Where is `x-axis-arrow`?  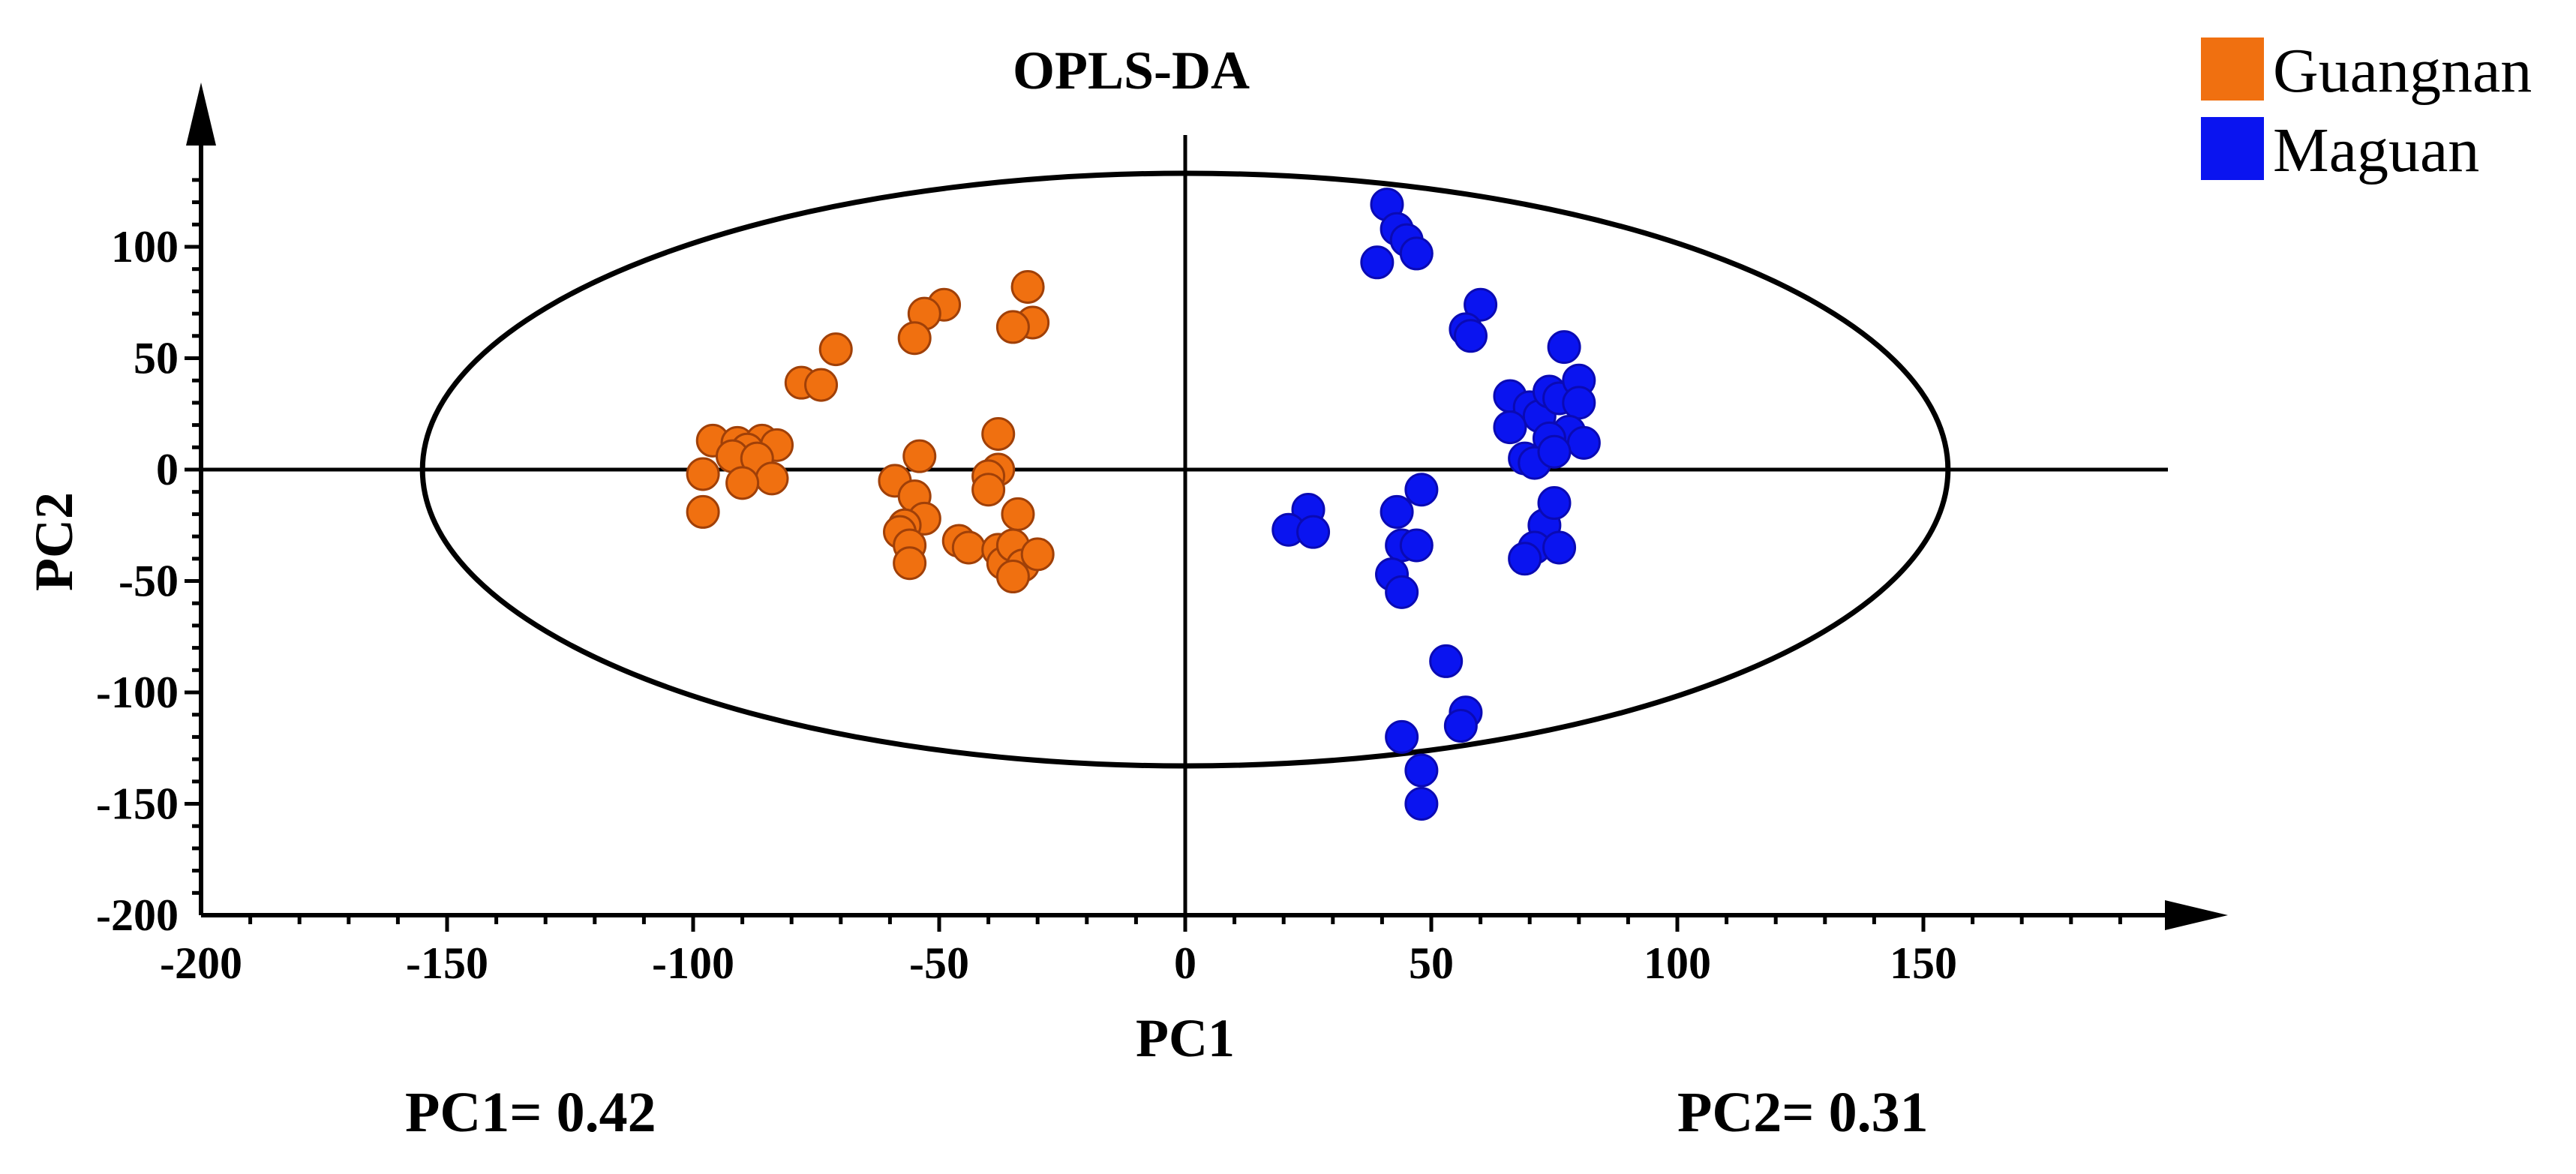
x-axis-arrow is located at coordinates (2196, 915).